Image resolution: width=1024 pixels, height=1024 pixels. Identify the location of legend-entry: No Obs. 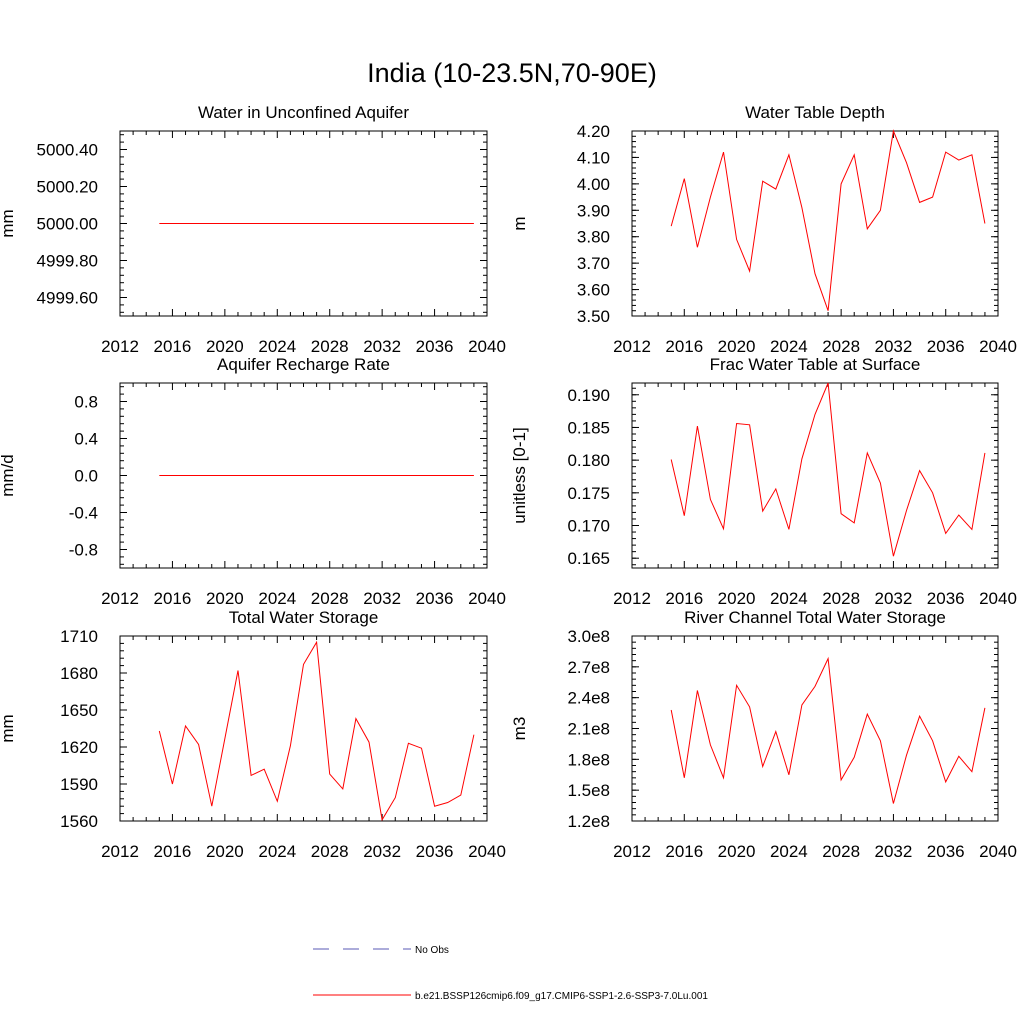
(381, 950).